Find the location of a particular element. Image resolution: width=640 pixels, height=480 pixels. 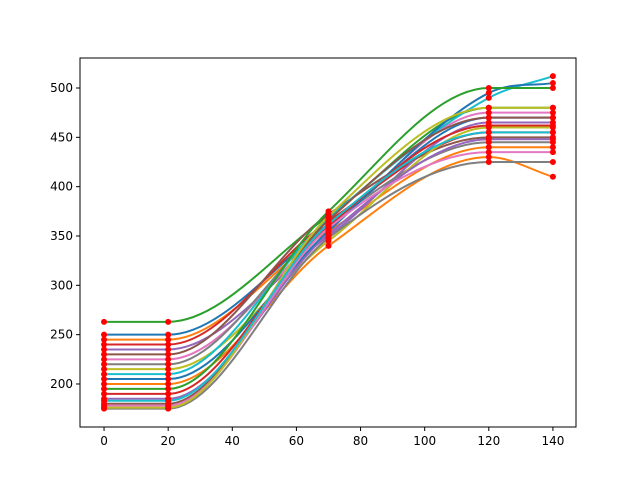

y-tick-label: 350 is located at coordinates (61, 236).